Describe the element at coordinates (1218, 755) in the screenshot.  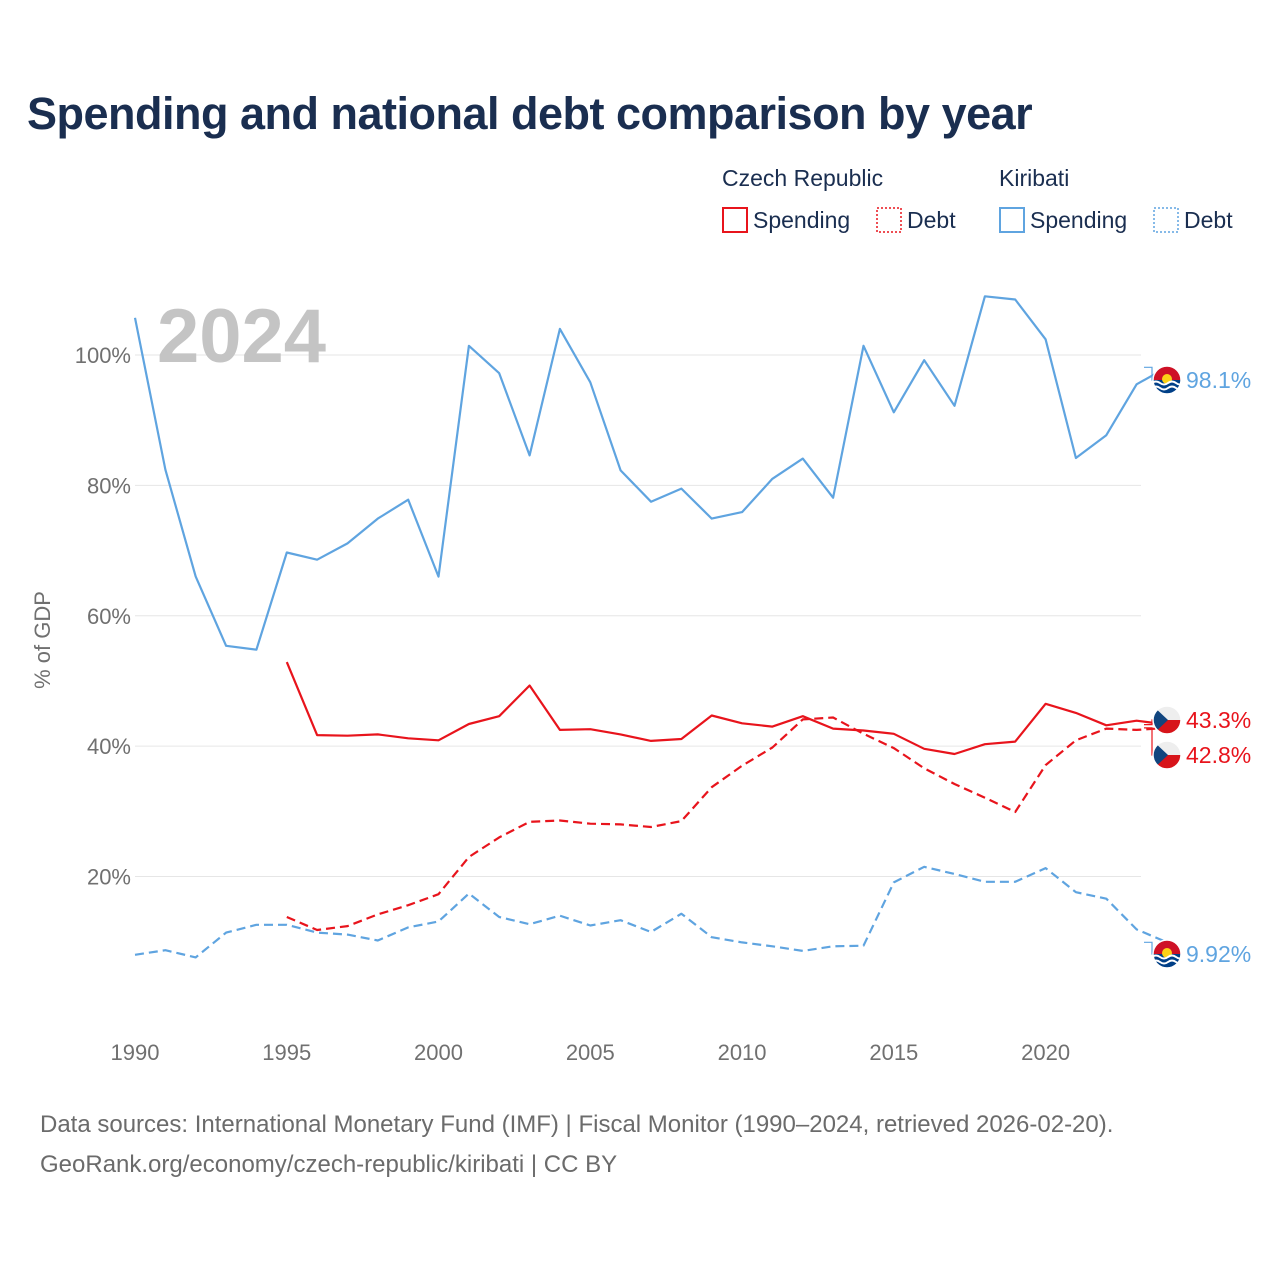
I see `end-value-label: 42.8%` at that location.